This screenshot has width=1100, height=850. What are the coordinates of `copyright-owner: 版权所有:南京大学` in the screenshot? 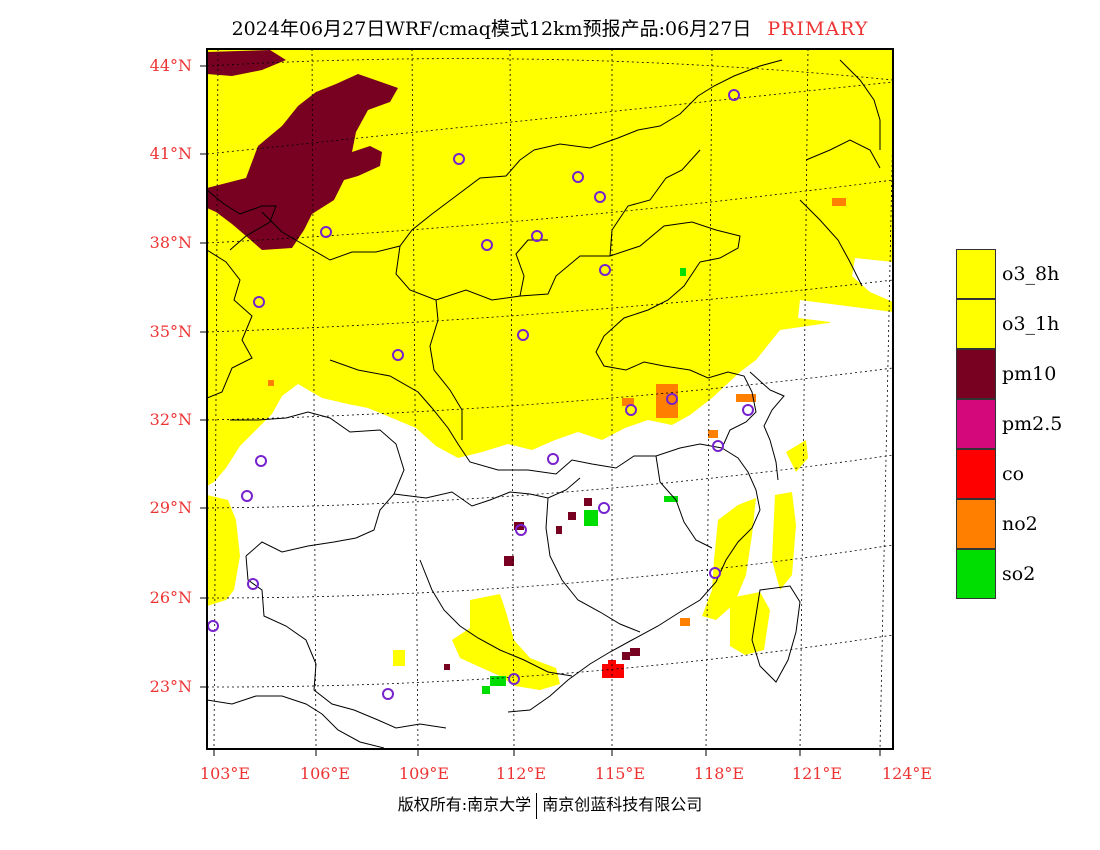 It's located at (464, 804).